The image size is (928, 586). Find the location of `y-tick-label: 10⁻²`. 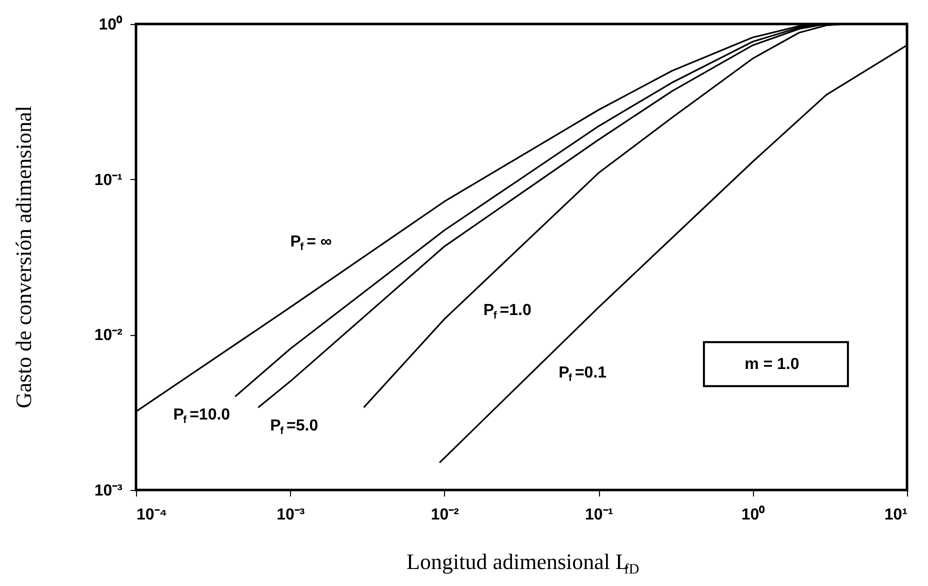

y-tick-label: 10⁻² is located at coordinates (108, 335).